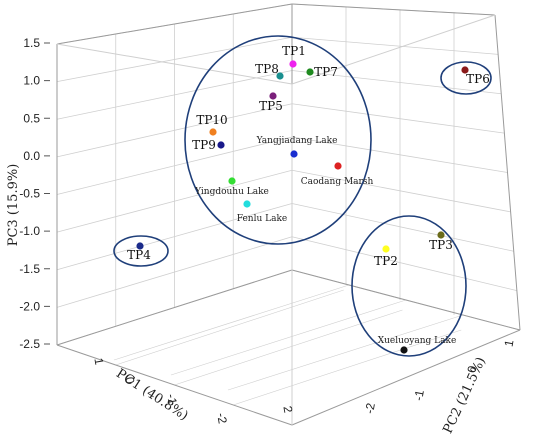 This screenshot has height=436, width=550. What do you see at coordinates (231, 192) in the screenshot?
I see `data-label: Yingdouhu Lake` at bounding box center [231, 192].